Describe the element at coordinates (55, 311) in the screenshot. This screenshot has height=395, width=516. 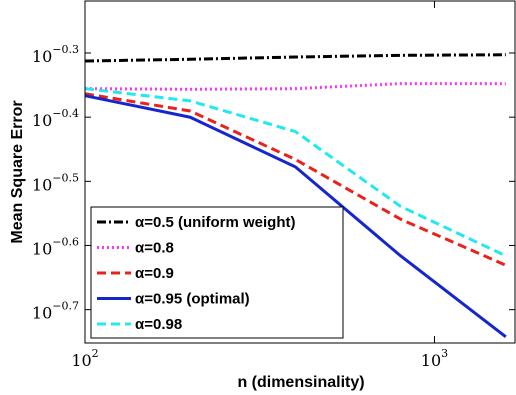
I see `tick-label: 10−0.7` at that location.